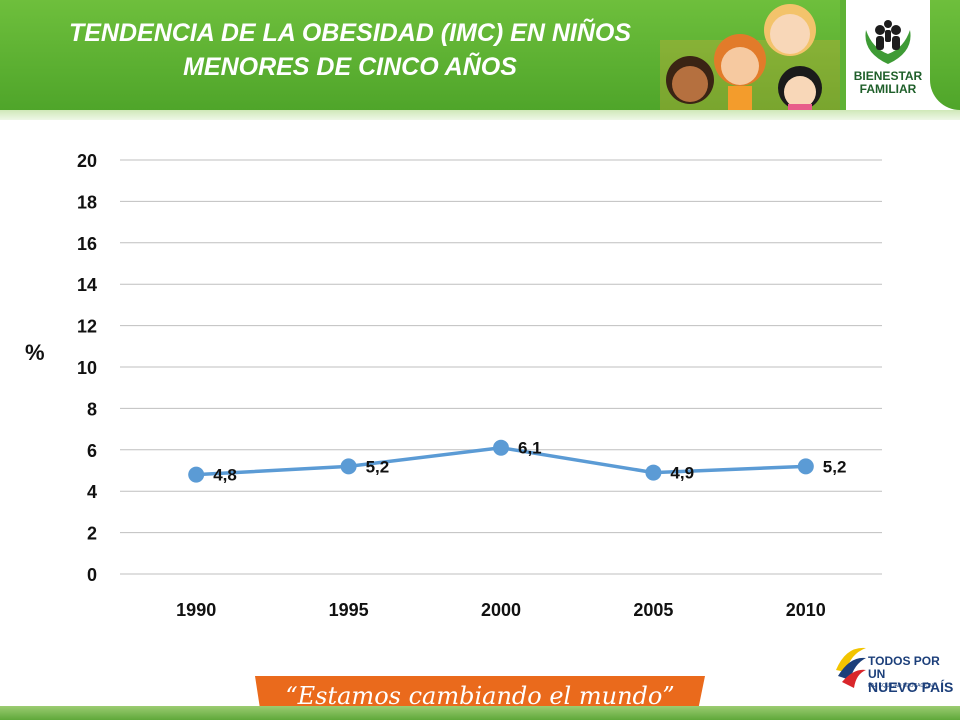 This screenshot has height=720, width=960. I want to click on y-tick-label: 20, so click(87, 161).